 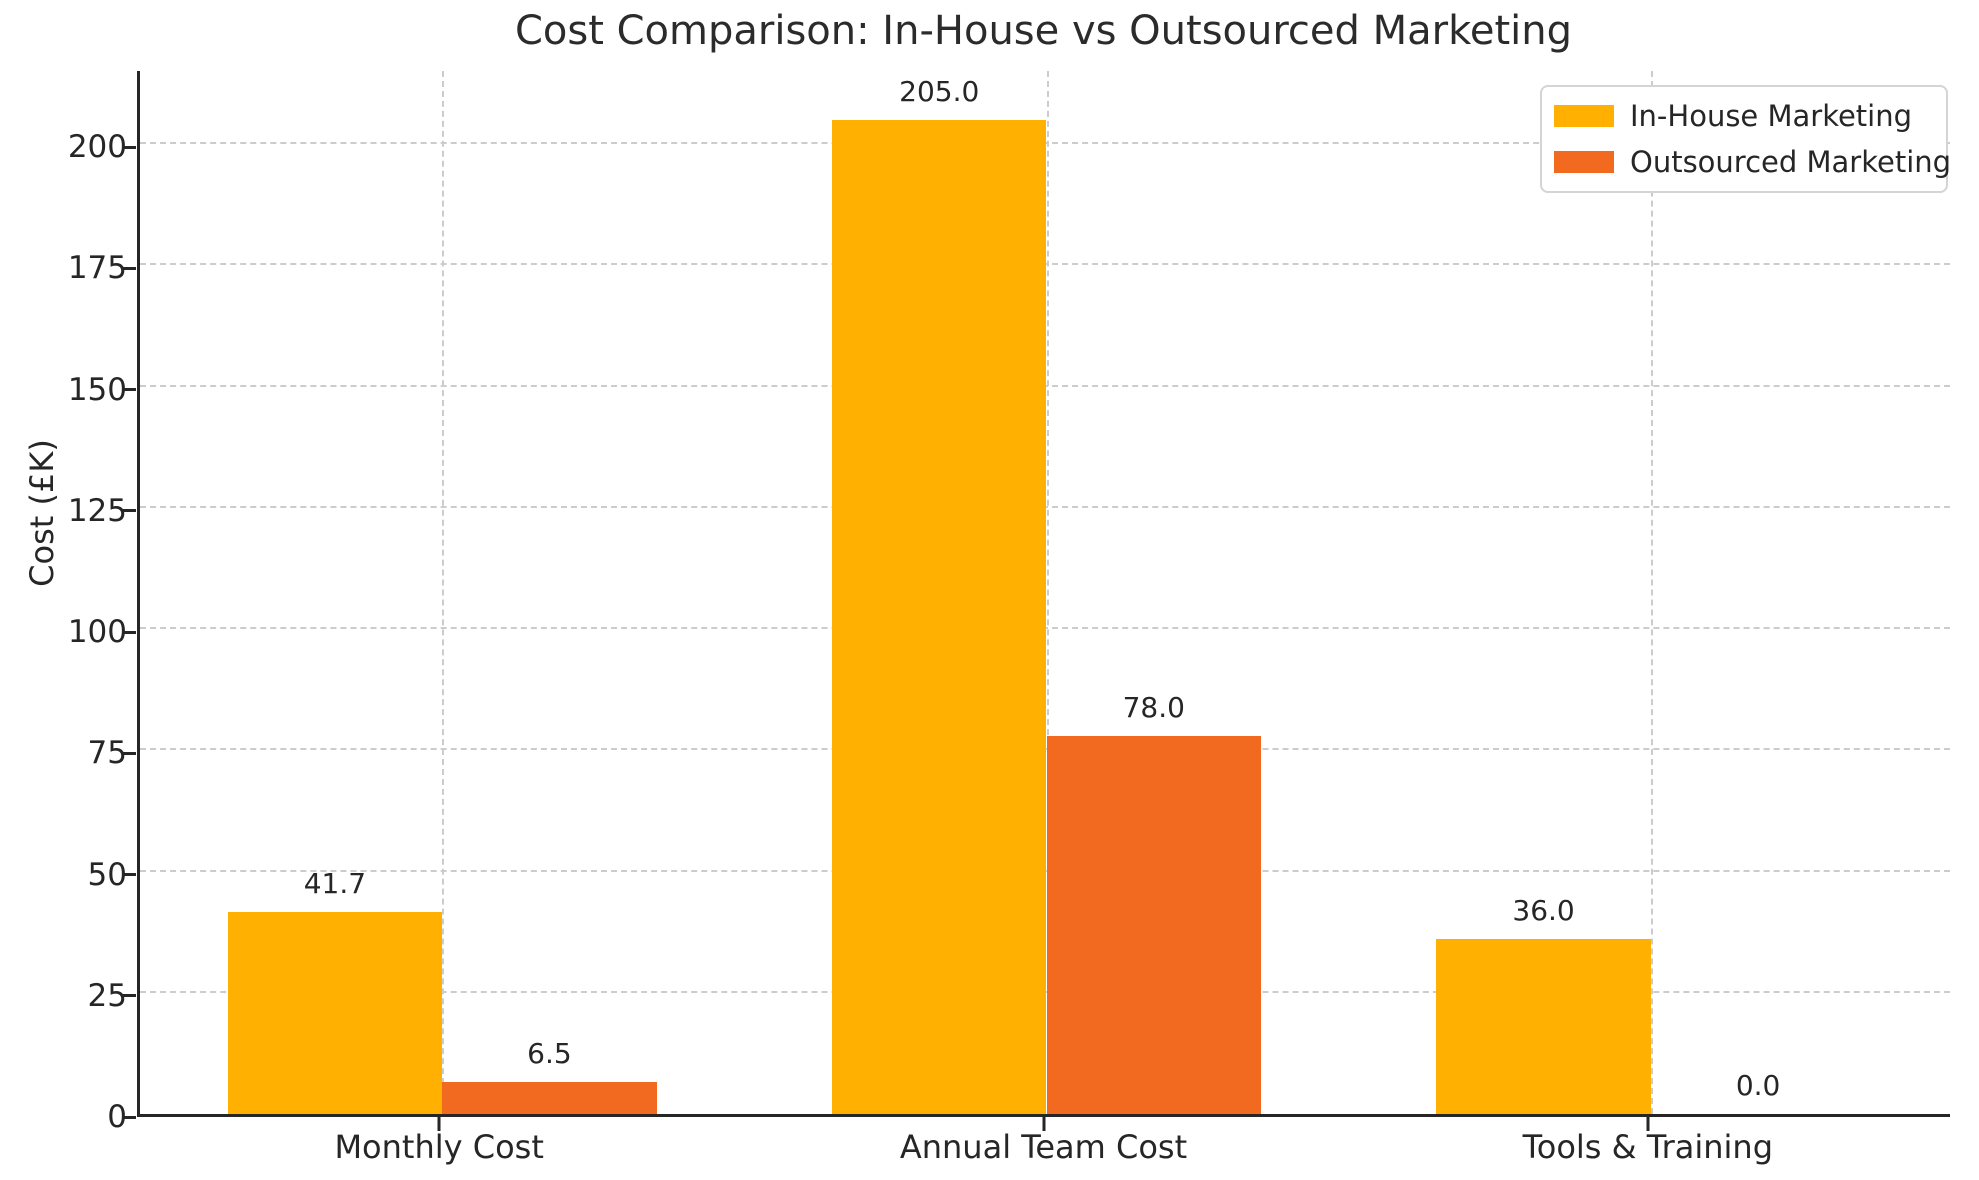 What do you see at coordinates (107, 995) in the screenshot?
I see `y-tick-label-25: 25` at bounding box center [107, 995].